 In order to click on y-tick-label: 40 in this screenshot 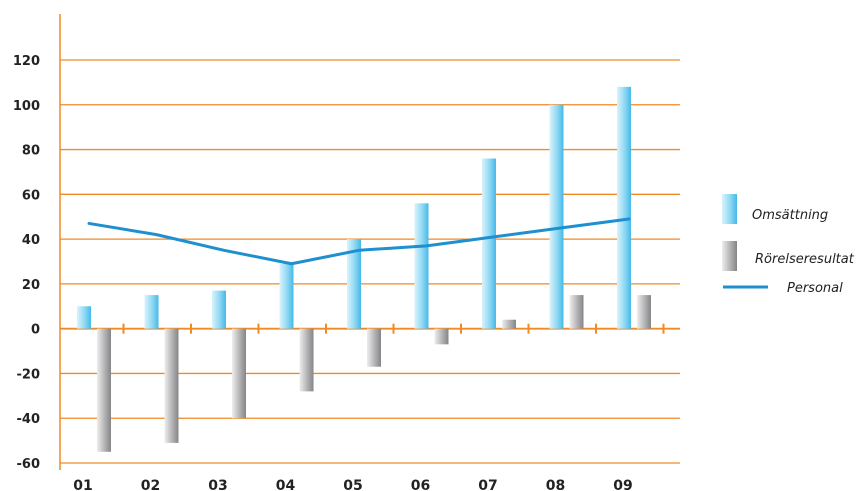, I will do `click(31, 240)`.